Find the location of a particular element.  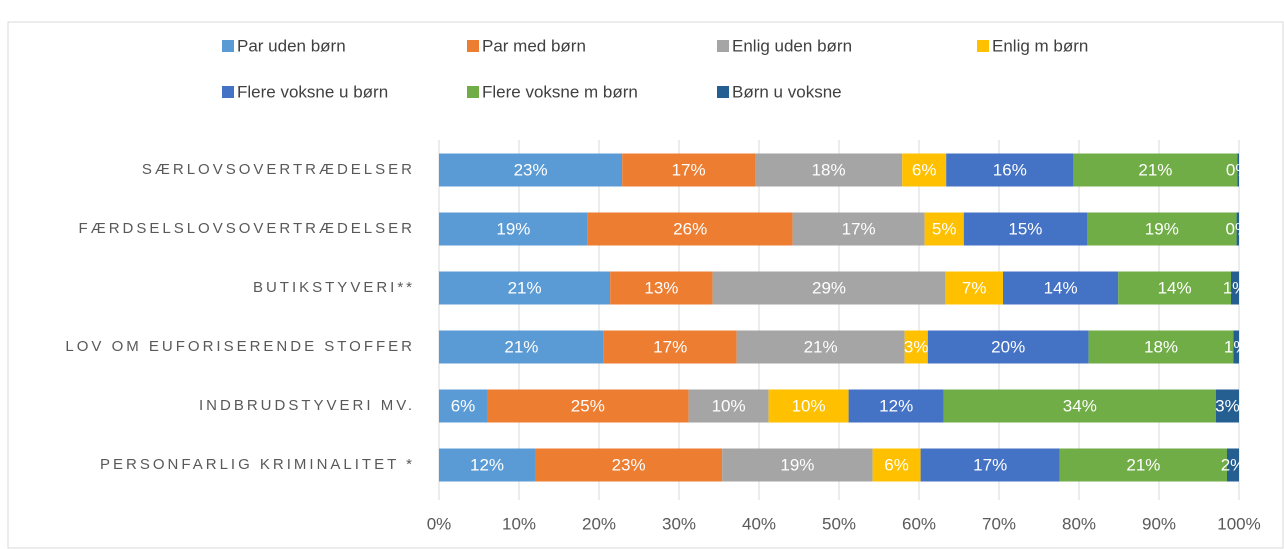

legend-label: Børn u voksne is located at coordinates (787, 91).